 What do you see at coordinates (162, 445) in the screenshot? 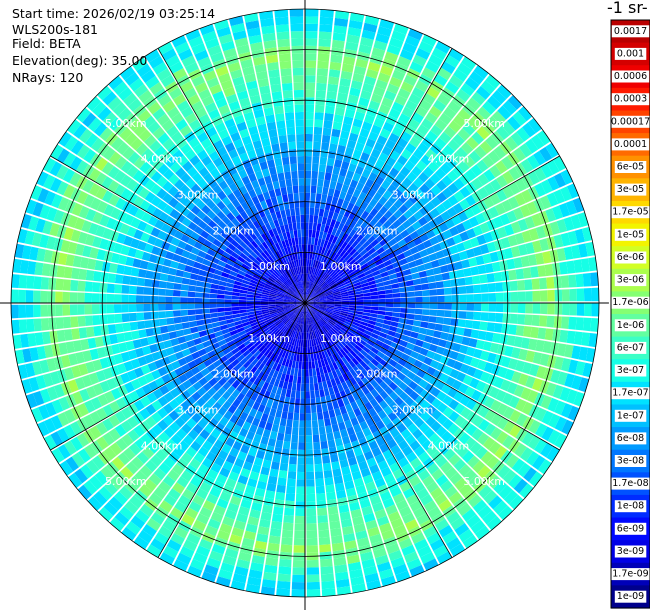
I see `range-ring-label: 4.00km` at bounding box center [162, 445].